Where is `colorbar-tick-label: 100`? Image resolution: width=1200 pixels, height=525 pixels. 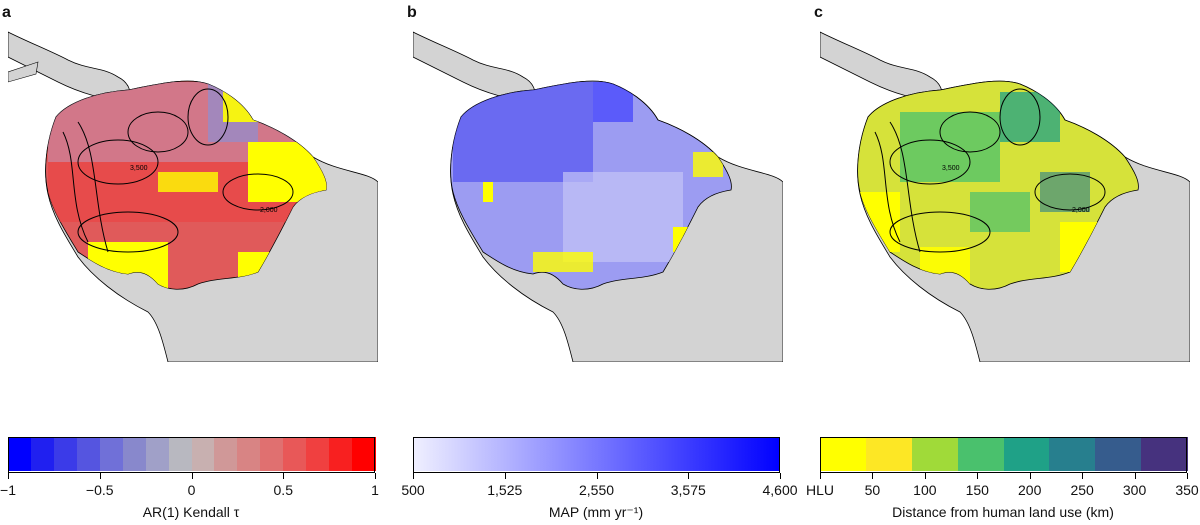
colorbar-tick-label: 100 is located at coordinates (925, 490).